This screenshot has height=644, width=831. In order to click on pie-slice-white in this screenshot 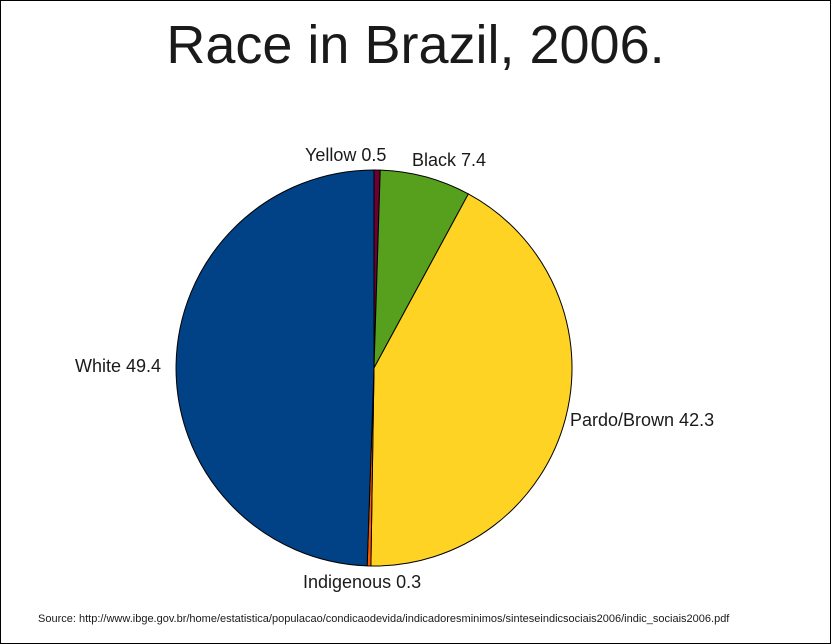, I will do `click(275, 368)`.